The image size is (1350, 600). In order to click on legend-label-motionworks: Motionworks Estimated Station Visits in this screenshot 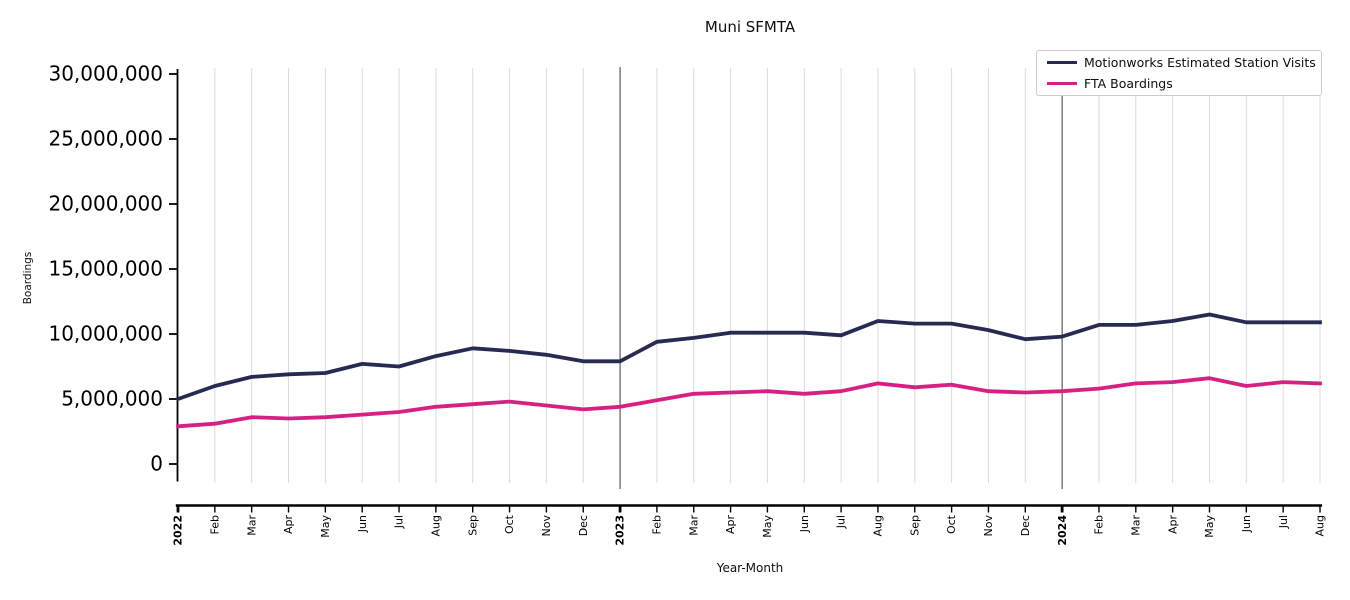, I will do `click(1200, 62)`.